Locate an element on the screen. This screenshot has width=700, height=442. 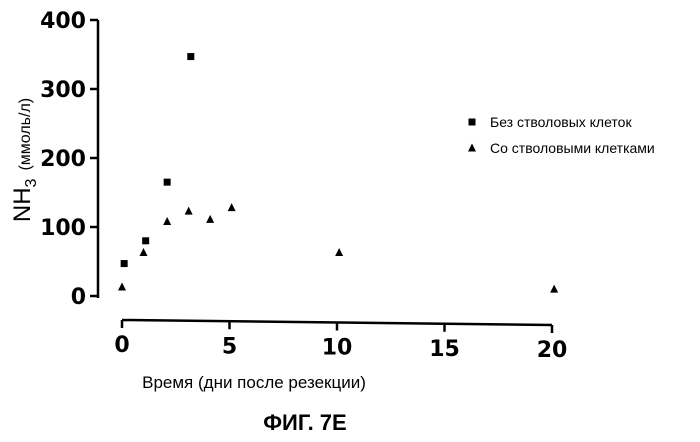
y-axis-label-subscript: 3 is located at coordinates (31, 182).